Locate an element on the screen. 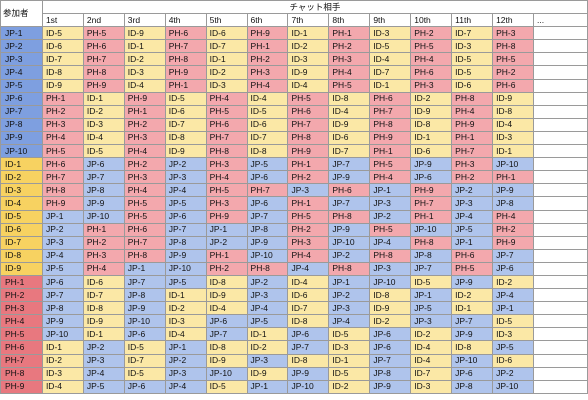  participant-cell: JP-9 is located at coordinates (21, 138).